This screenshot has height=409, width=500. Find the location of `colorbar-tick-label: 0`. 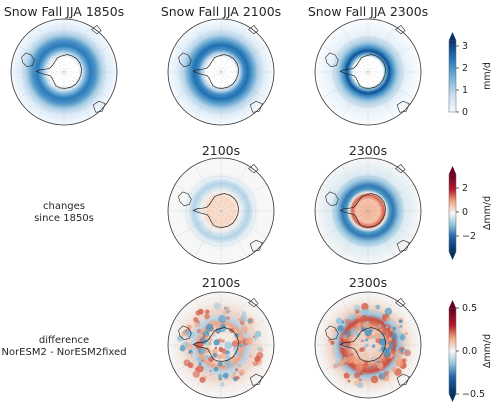

colorbar-tick-label: 0 is located at coordinates (465, 112).